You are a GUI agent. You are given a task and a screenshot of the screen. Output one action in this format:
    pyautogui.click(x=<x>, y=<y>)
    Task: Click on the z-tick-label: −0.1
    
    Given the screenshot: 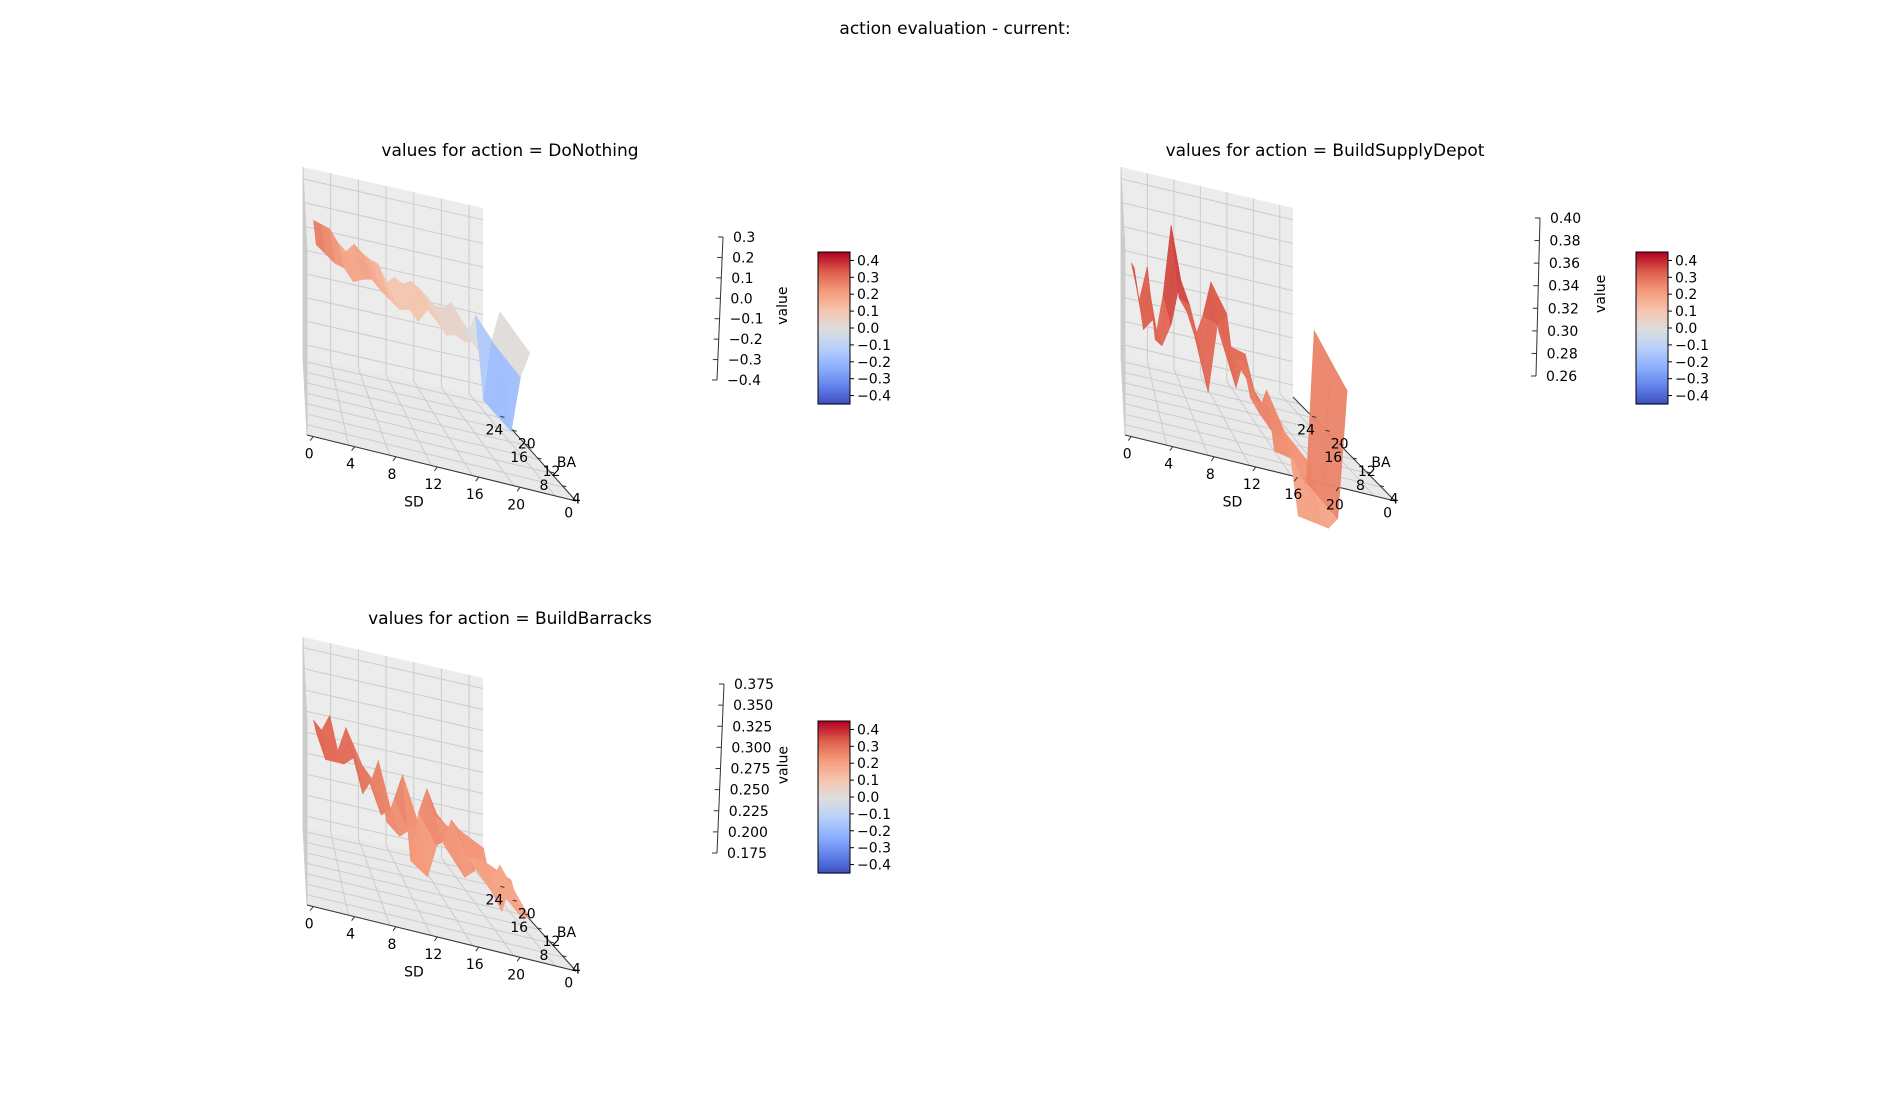 What is the action you would take?
    pyautogui.click(x=747, y=320)
    